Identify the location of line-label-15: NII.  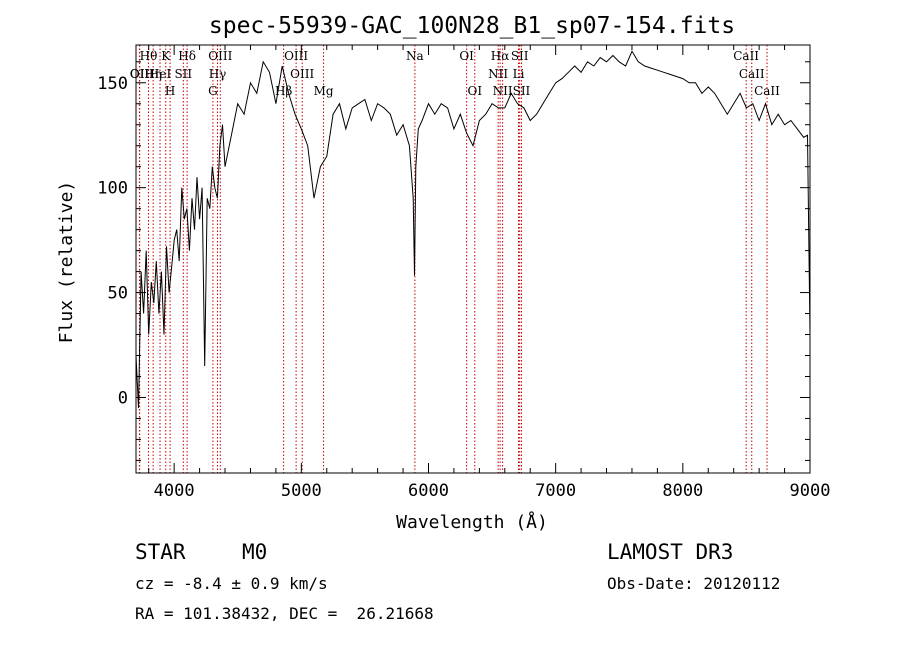
(498, 74).